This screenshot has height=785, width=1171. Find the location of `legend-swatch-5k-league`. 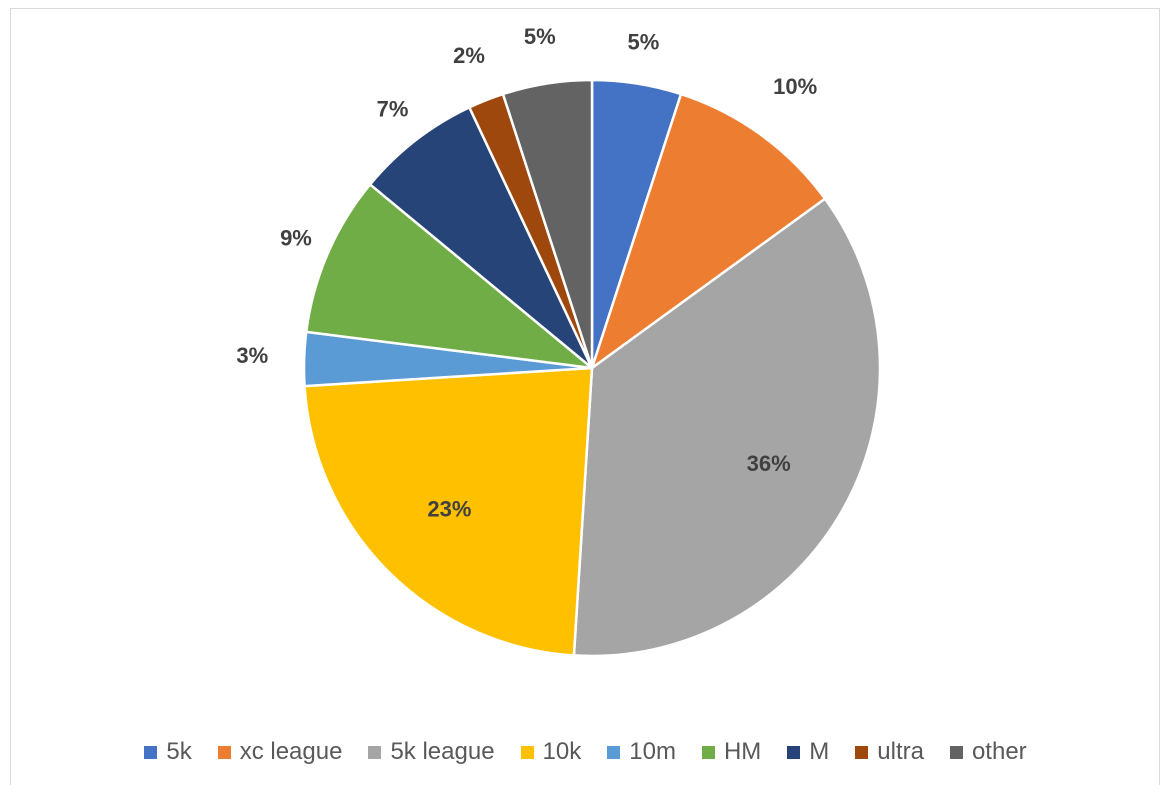

legend-swatch-5k-league is located at coordinates (375, 752).